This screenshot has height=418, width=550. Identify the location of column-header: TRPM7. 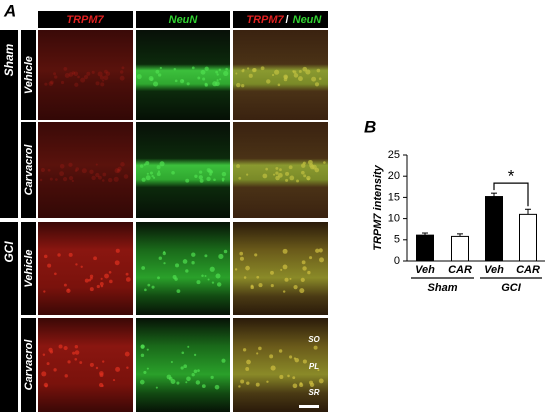
(265, 20).